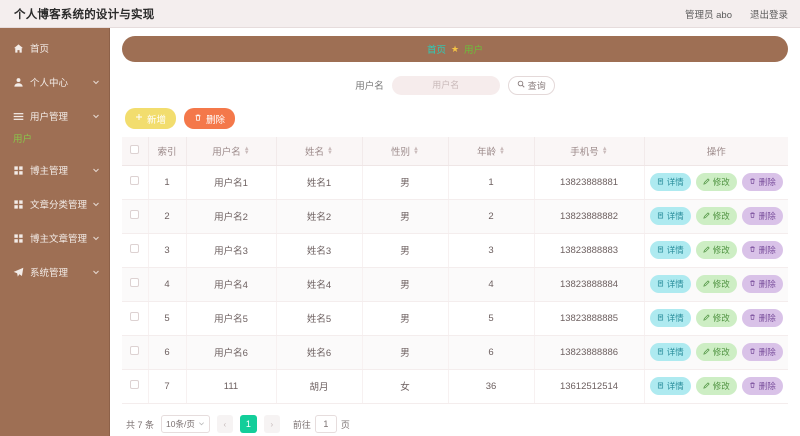 The image size is (800, 436). Describe the element at coordinates (54, 204) in the screenshot. I see `sidebar-item-article-category-management: 文章分类管理` at that location.